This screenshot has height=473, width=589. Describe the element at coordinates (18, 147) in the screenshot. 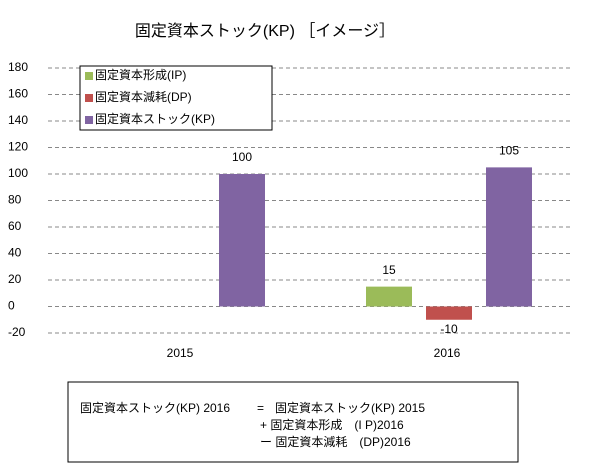

I see `y-tick-label: 120` at that location.